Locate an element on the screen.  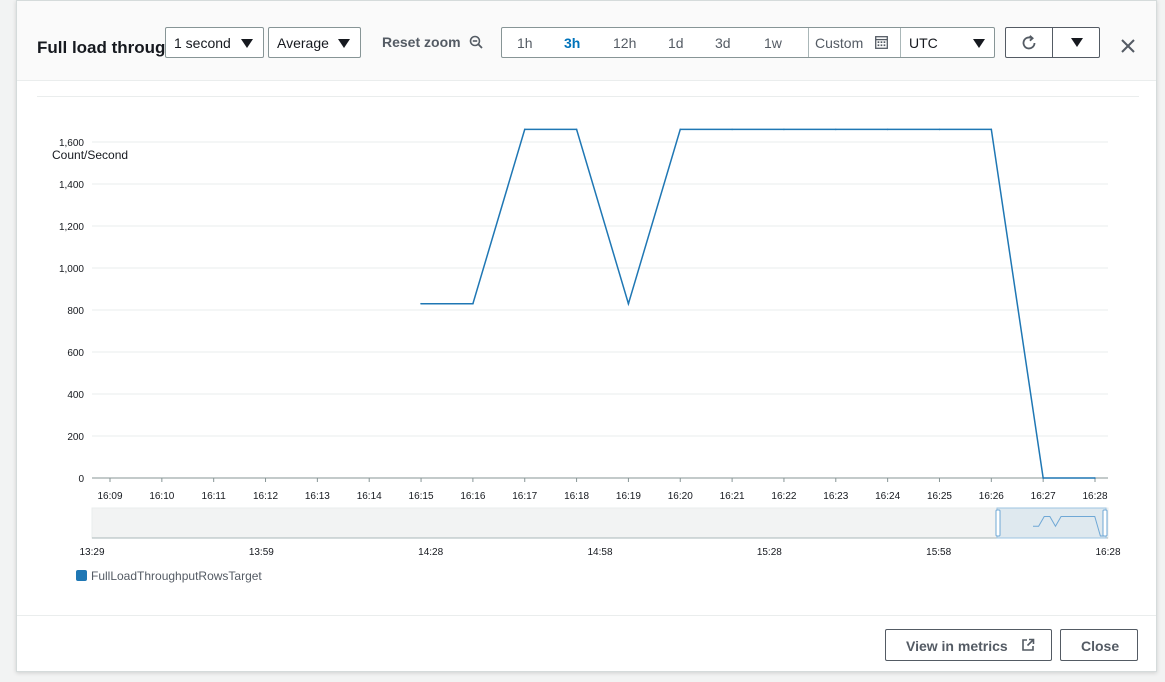
y-tick-label: 1,000 is located at coordinates (71, 269).